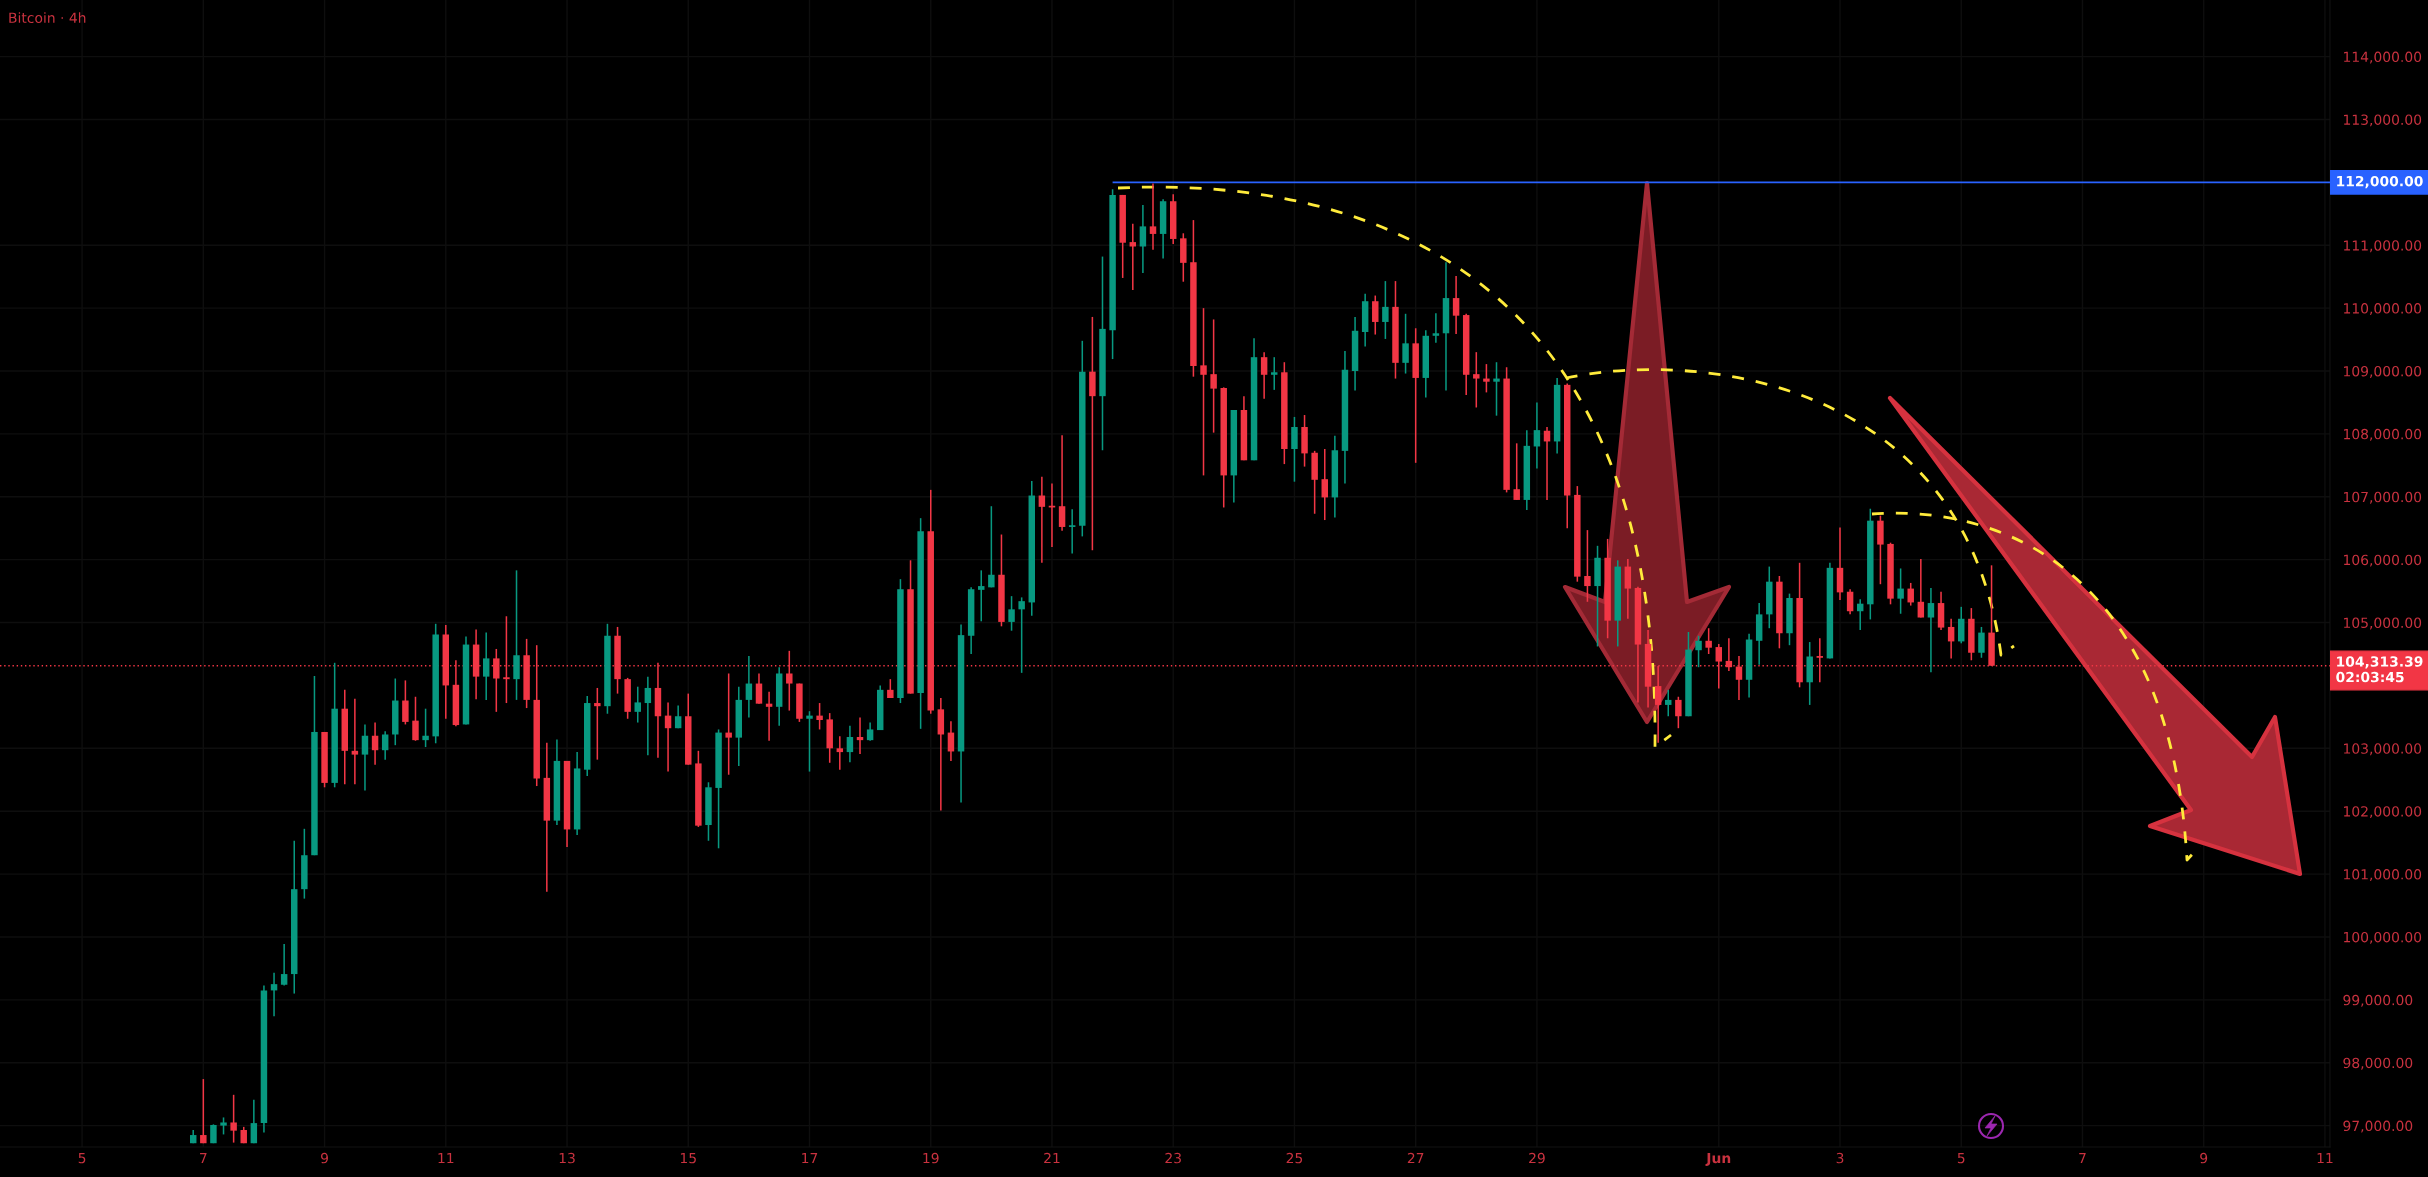 This screenshot has height=1177, width=2428. What do you see at coordinates (324, 1158) in the screenshot?
I see `x-tick-label: 9` at bounding box center [324, 1158].